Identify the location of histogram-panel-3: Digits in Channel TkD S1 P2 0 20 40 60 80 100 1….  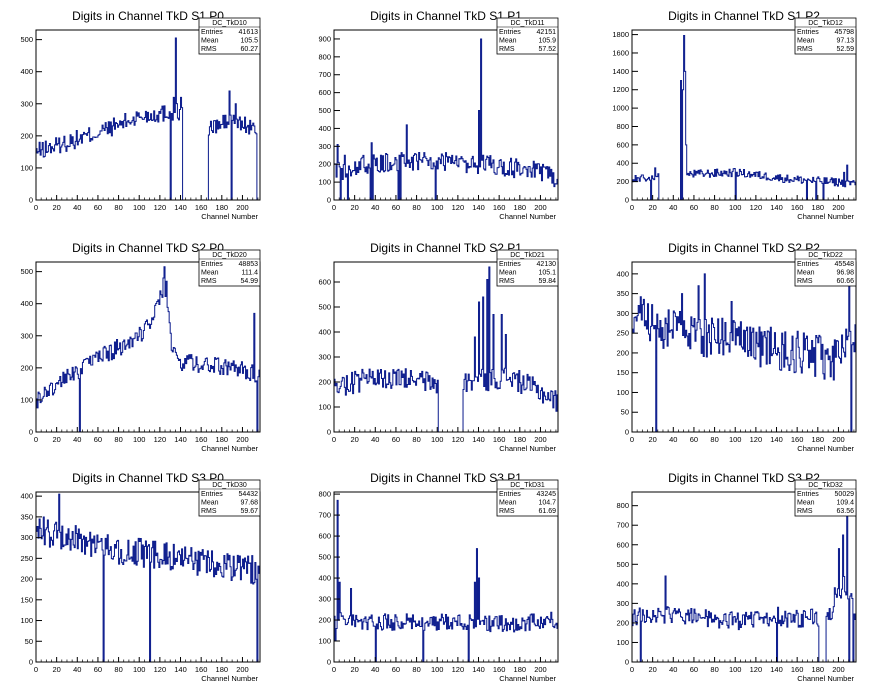
(734, 115).